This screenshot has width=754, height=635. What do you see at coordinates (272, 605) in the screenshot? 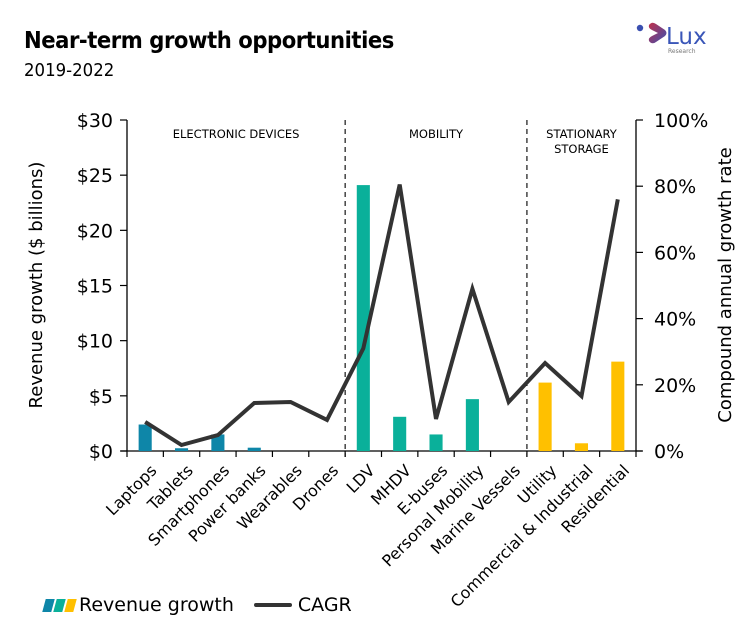
I see `cagr-legend-swatch` at bounding box center [272, 605].